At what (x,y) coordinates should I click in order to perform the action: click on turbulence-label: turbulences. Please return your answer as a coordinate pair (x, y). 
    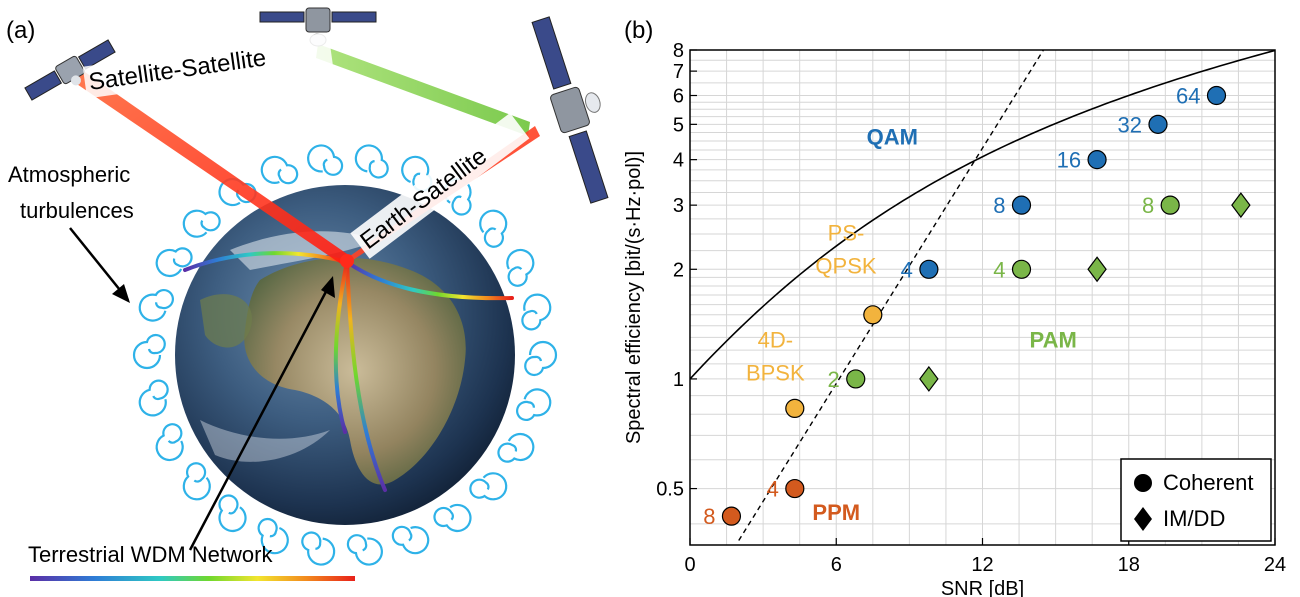
    Looking at the image, I should click on (77, 210).